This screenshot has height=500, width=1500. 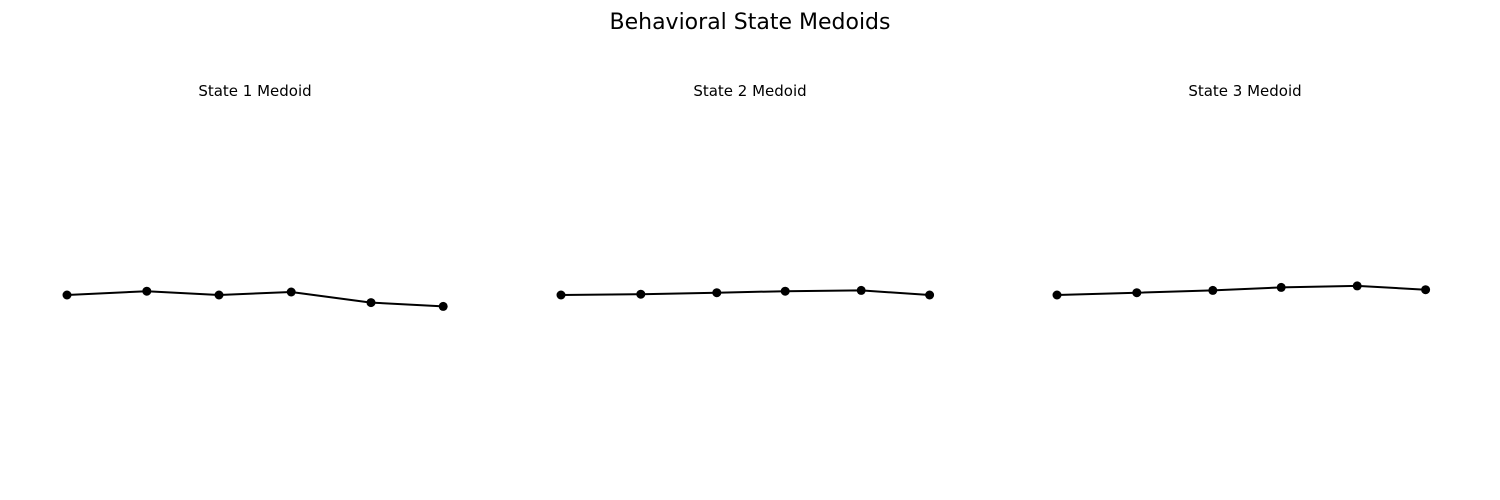 I want to click on subplot-title-state-2: State 2 Medoid, so click(x=749, y=91).